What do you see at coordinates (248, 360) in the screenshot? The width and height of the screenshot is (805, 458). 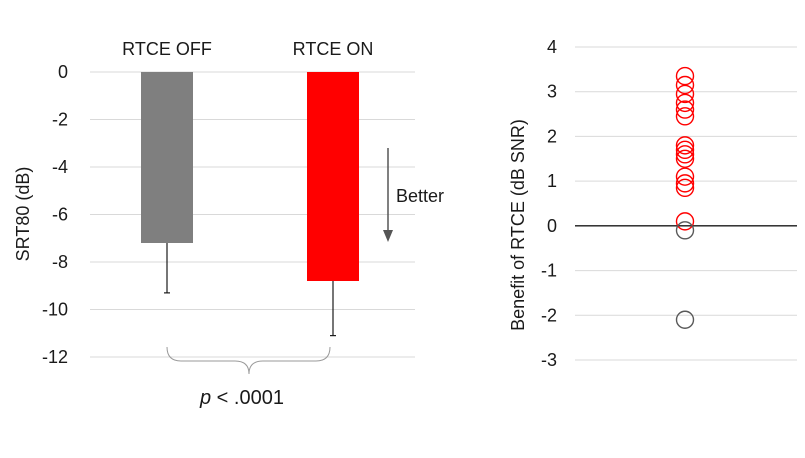 I see `significance-bracket` at bounding box center [248, 360].